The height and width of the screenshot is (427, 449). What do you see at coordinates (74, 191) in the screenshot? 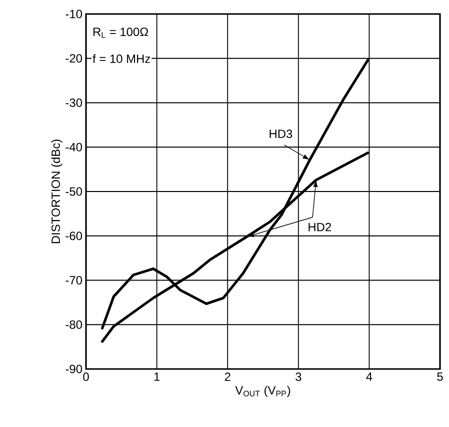
I see `y-tick-label: -50` at bounding box center [74, 191].